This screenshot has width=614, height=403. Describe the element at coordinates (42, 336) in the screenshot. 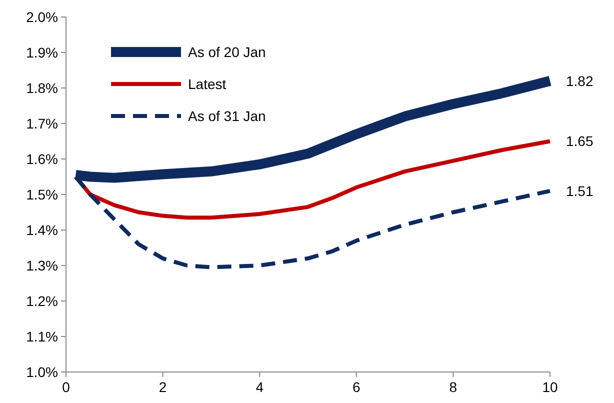

I see `y-tick-label: 1.1%` at that location.